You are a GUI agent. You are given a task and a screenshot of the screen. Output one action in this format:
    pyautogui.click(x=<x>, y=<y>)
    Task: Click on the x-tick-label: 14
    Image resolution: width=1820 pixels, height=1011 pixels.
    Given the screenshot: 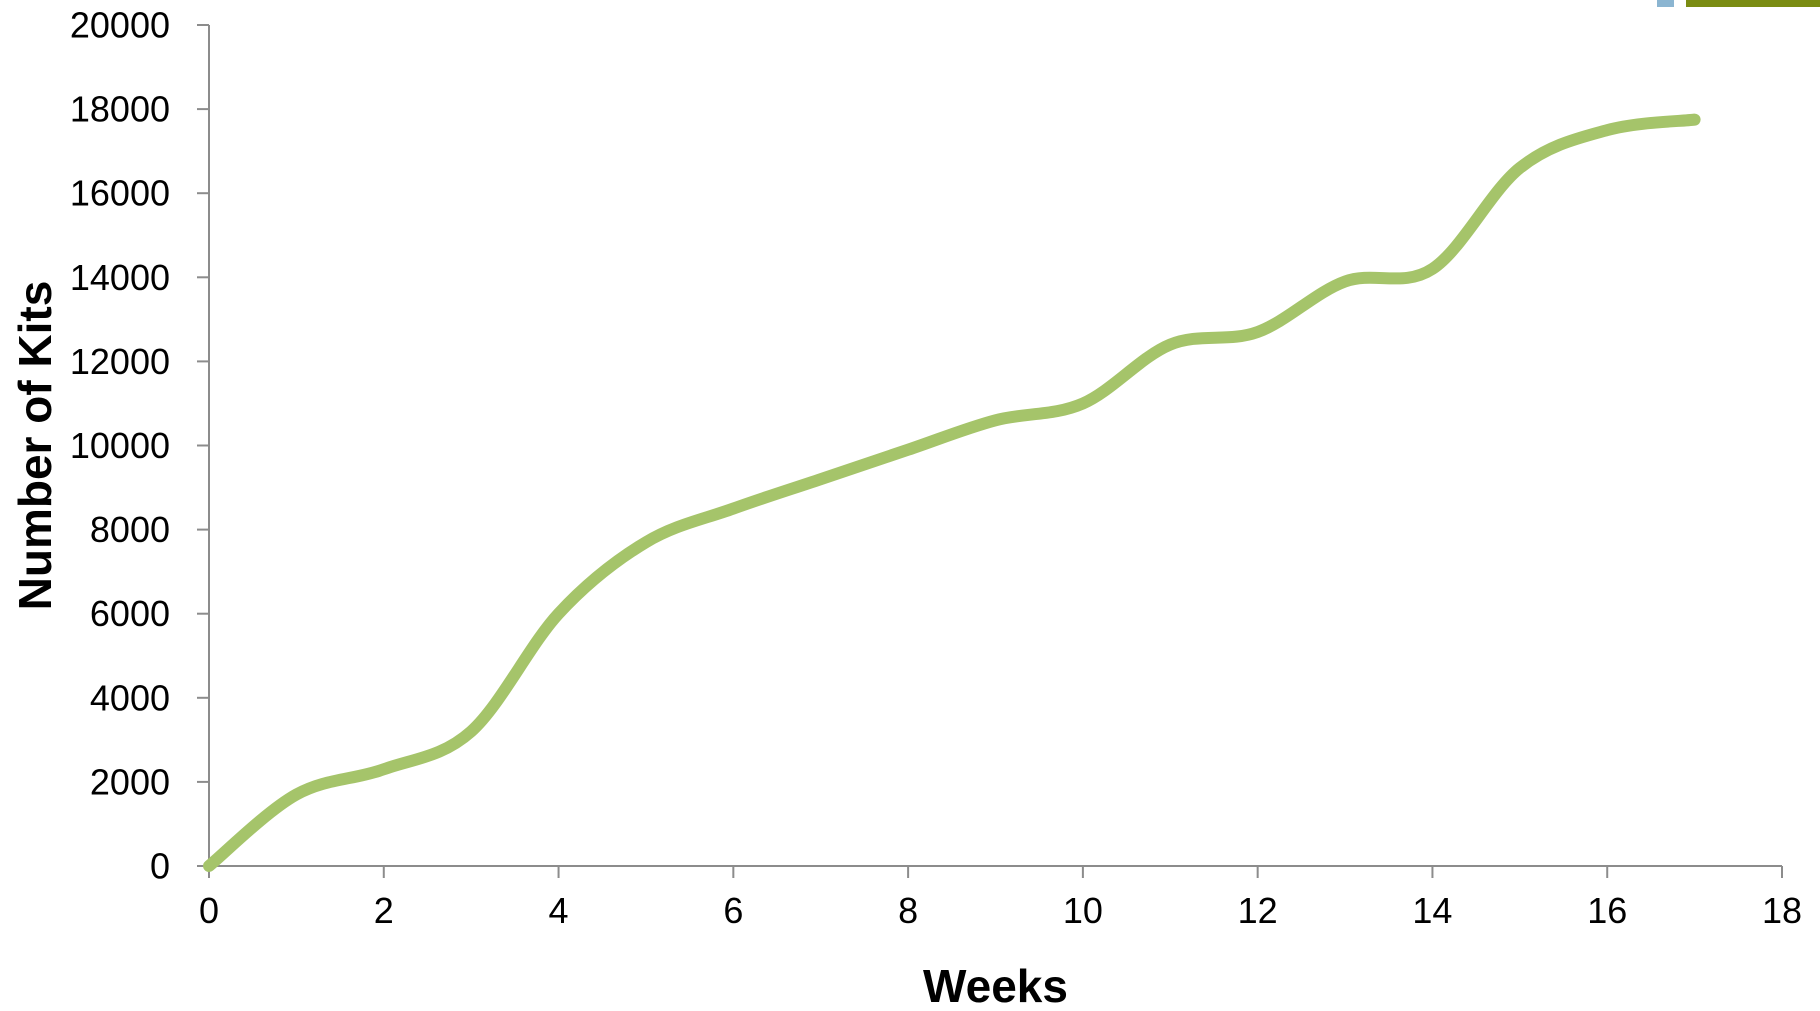 What is the action you would take?
    pyautogui.click(x=1432, y=910)
    